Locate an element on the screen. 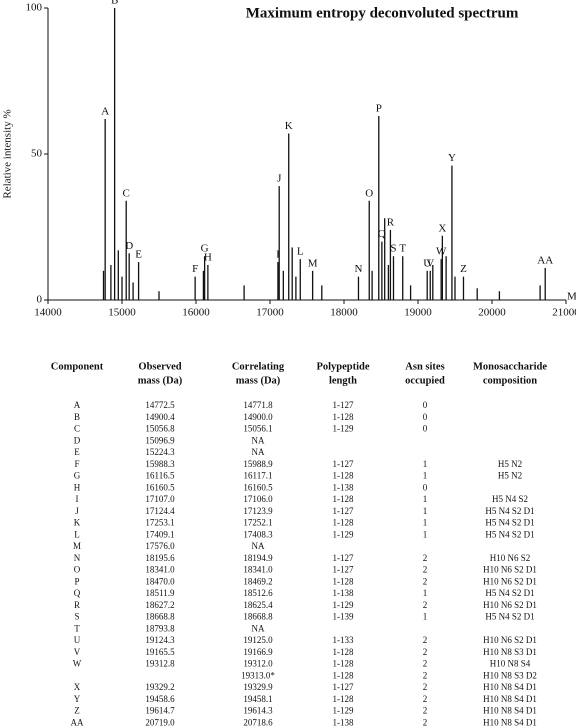 This screenshot has width=576, height=728. table-cell: T is located at coordinates (77, 628).